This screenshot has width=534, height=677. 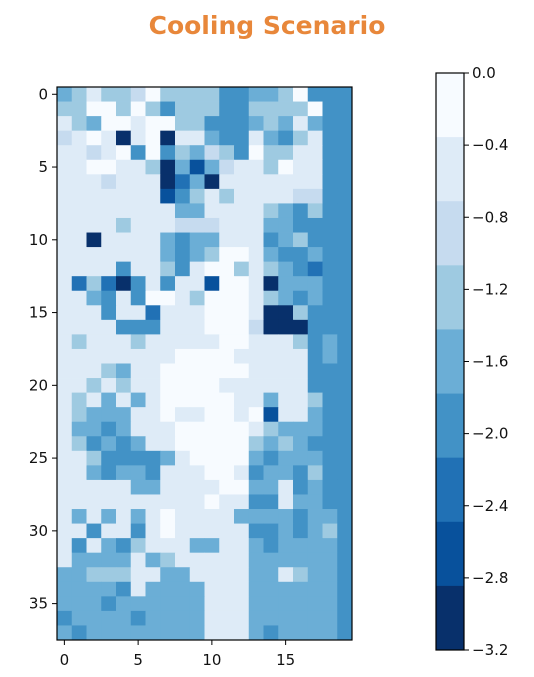 I want to click on colorbar-segment, so click(x=450, y=105).